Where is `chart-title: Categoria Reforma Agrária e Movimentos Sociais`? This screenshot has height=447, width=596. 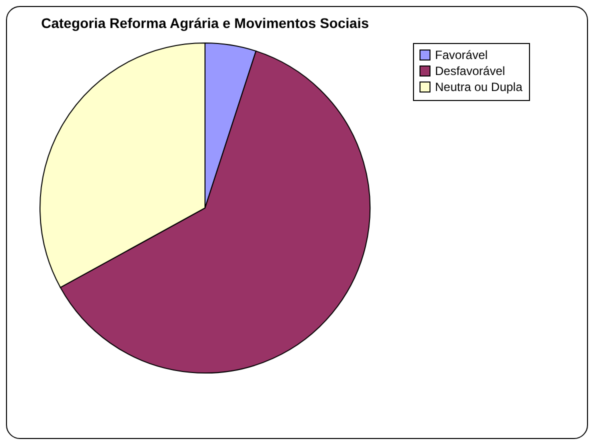
chart-title: Categoria Reforma Agrária e Movimentos Sociais is located at coordinates (205, 23).